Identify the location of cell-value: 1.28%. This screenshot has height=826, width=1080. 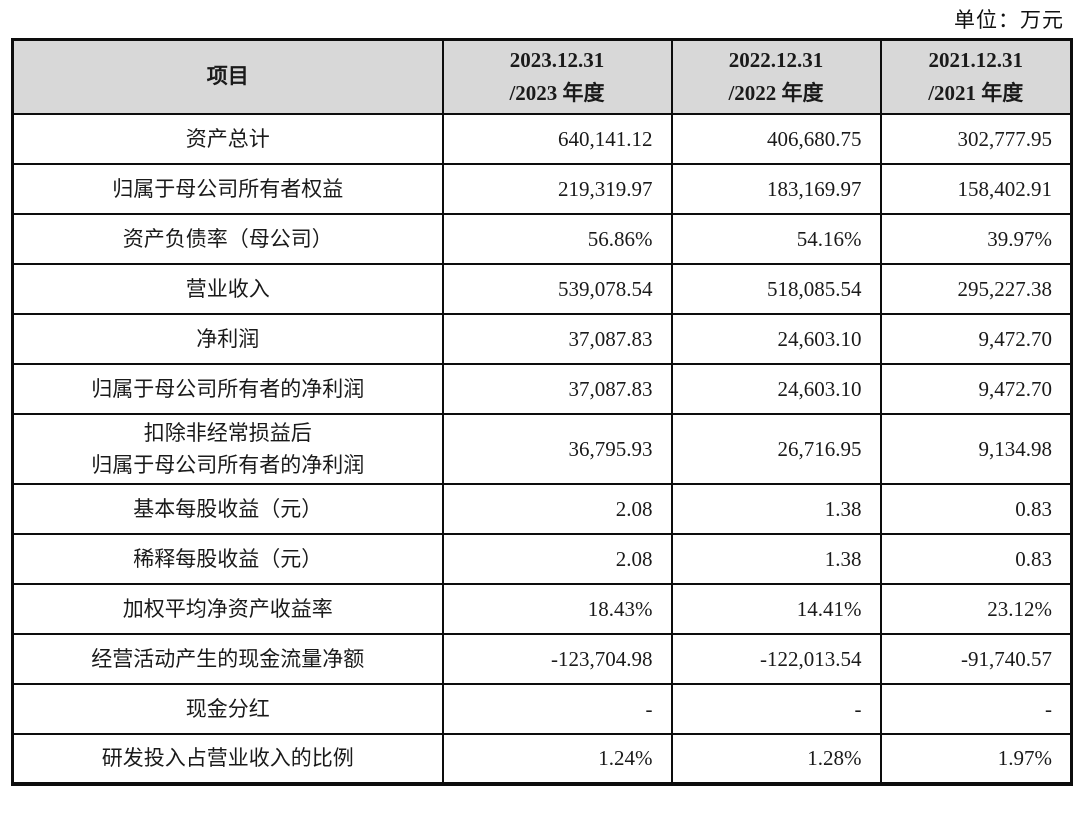
(776, 759).